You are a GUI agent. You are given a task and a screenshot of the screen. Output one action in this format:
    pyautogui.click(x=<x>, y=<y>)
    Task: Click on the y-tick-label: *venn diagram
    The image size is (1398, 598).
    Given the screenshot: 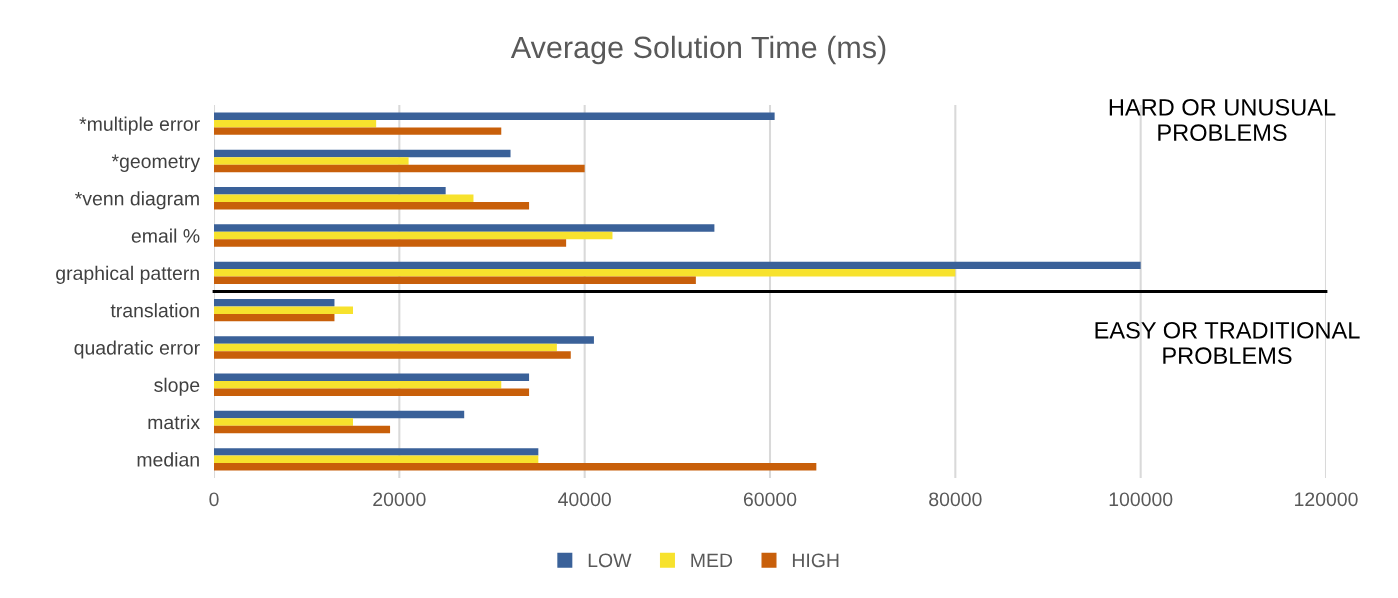 What is the action you would take?
    pyautogui.click(x=137, y=200)
    